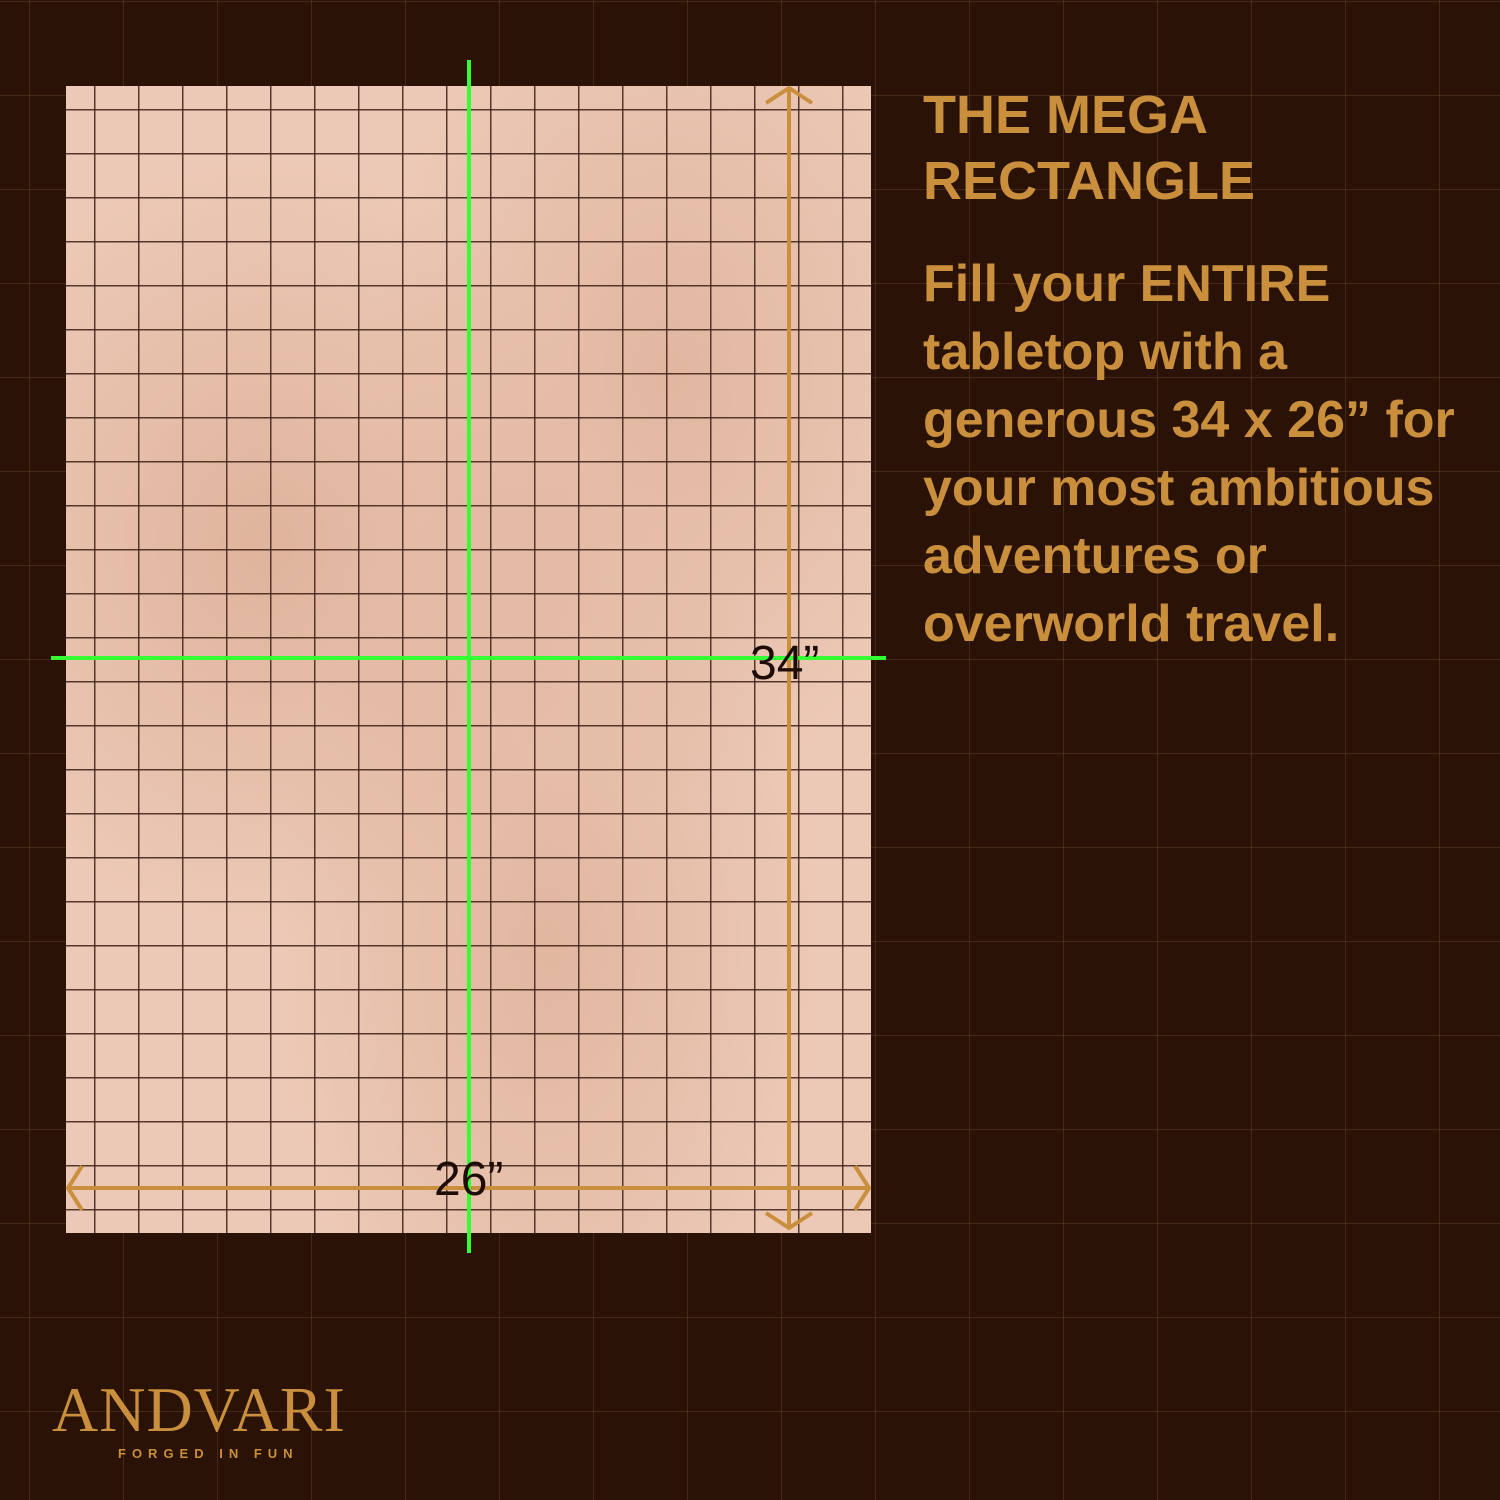 This screenshot has width=1500, height=1500. I want to click on brand-logo: ANDVARI FORGED IN FUN, so click(199, 1420).